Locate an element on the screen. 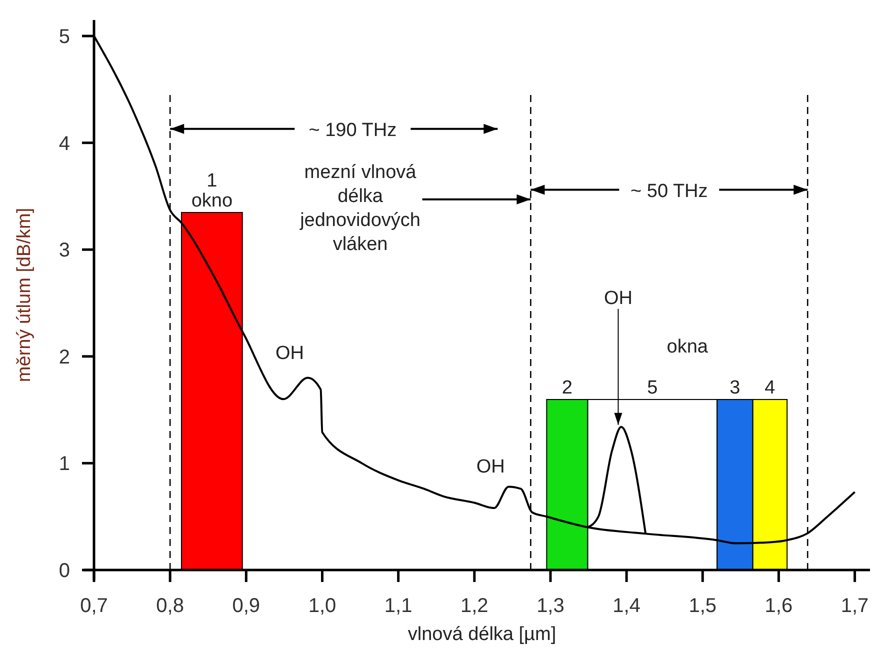 The image size is (888, 657). band-label: 4 is located at coordinates (770, 388).